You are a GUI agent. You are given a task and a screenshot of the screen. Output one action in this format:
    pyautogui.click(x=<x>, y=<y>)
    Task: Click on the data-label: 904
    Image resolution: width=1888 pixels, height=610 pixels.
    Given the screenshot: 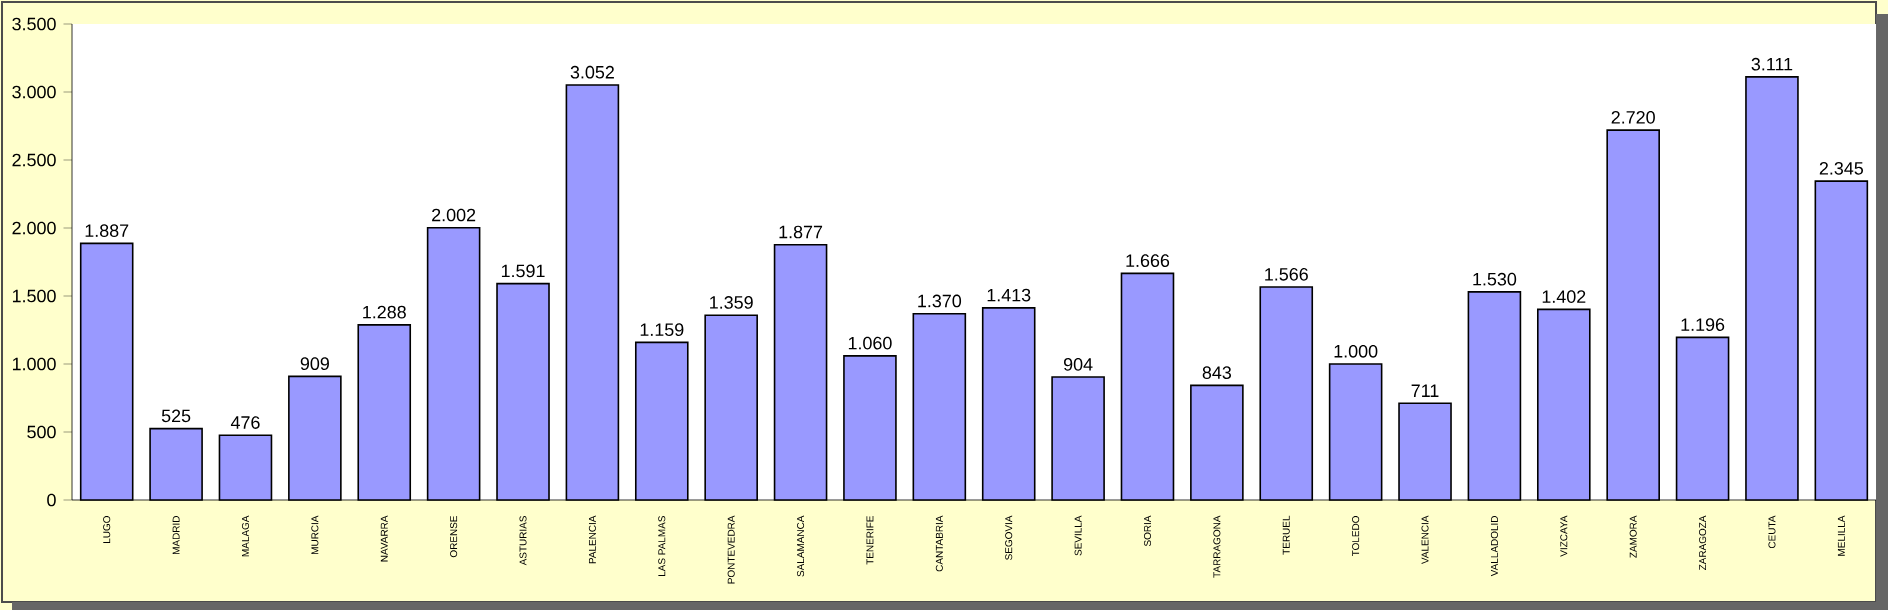 What is the action you would take?
    pyautogui.click(x=1078, y=364)
    